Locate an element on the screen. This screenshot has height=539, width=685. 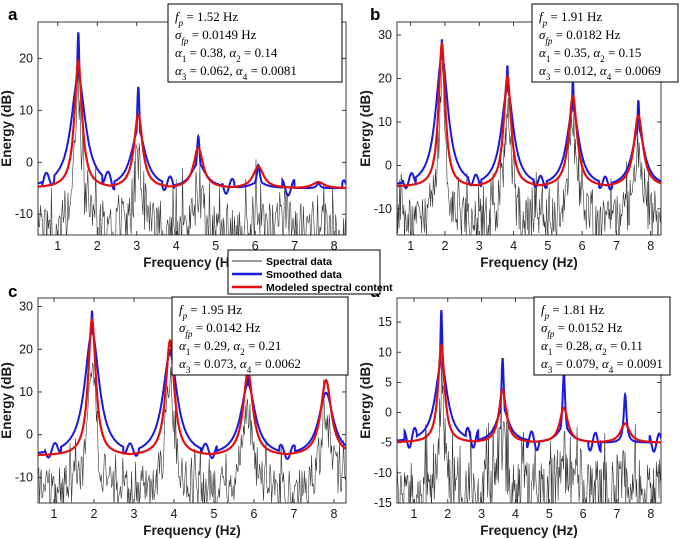
annotation-line: fp = 1.52 Hz is located at coordinates (206, 18).